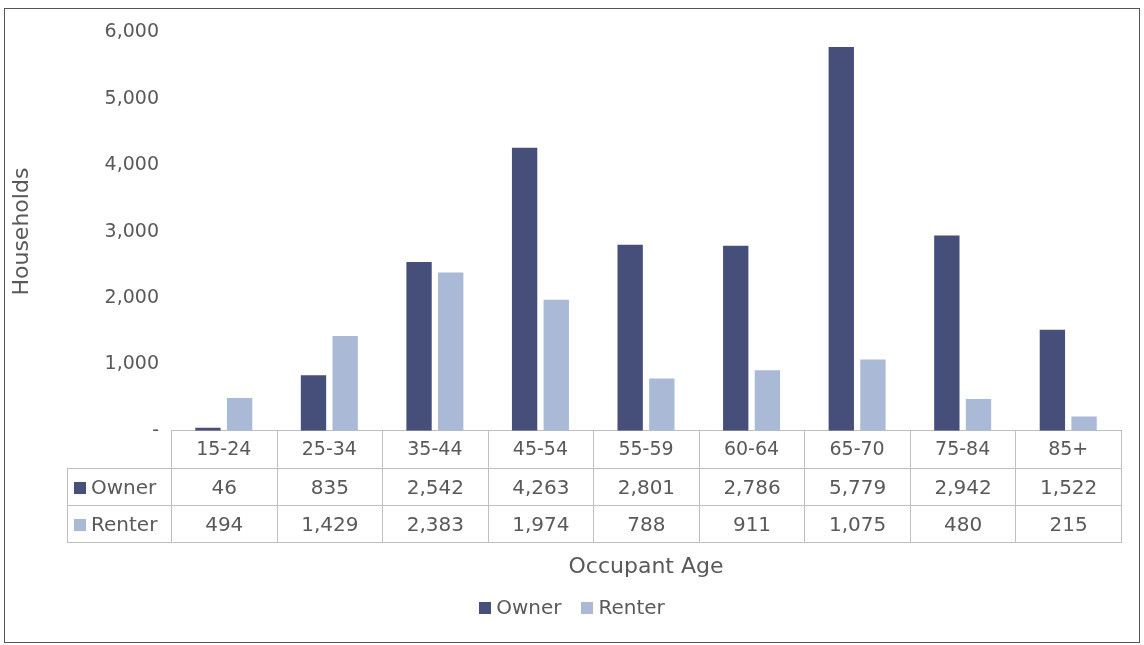 This screenshot has height=645, width=1144. Describe the element at coordinates (1068, 487) in the screenshot. I see `data-label: 1,522` at that location.